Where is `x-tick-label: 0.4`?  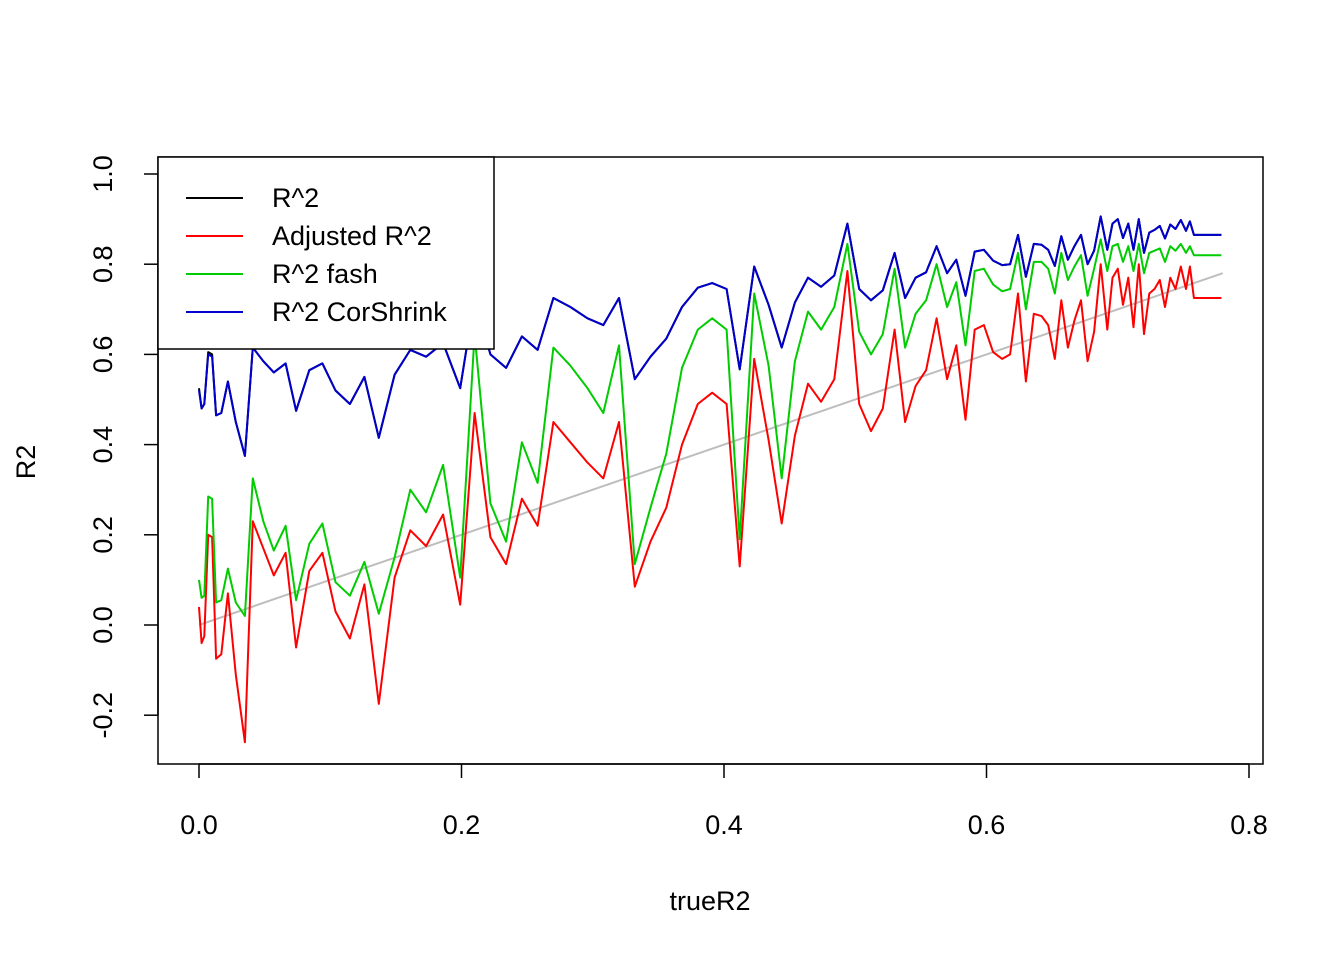 x-tick-label: 0.4 is located at coordinates (724, 825).